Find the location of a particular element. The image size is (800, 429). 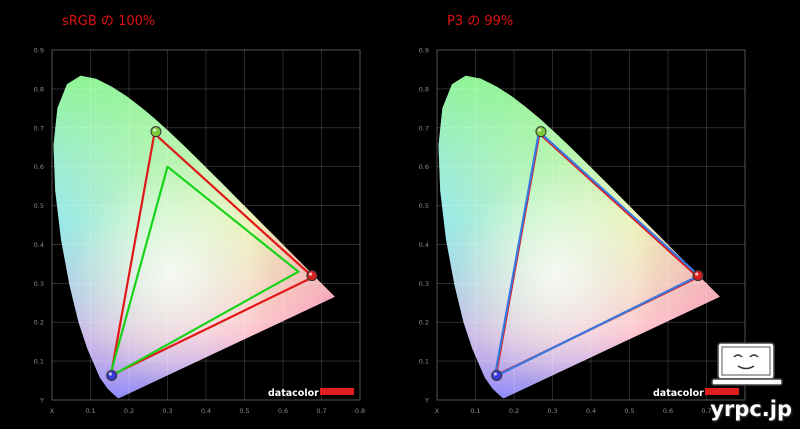

chart-title-srgb: sRGB の 100% is located at coordinates (109, 21).